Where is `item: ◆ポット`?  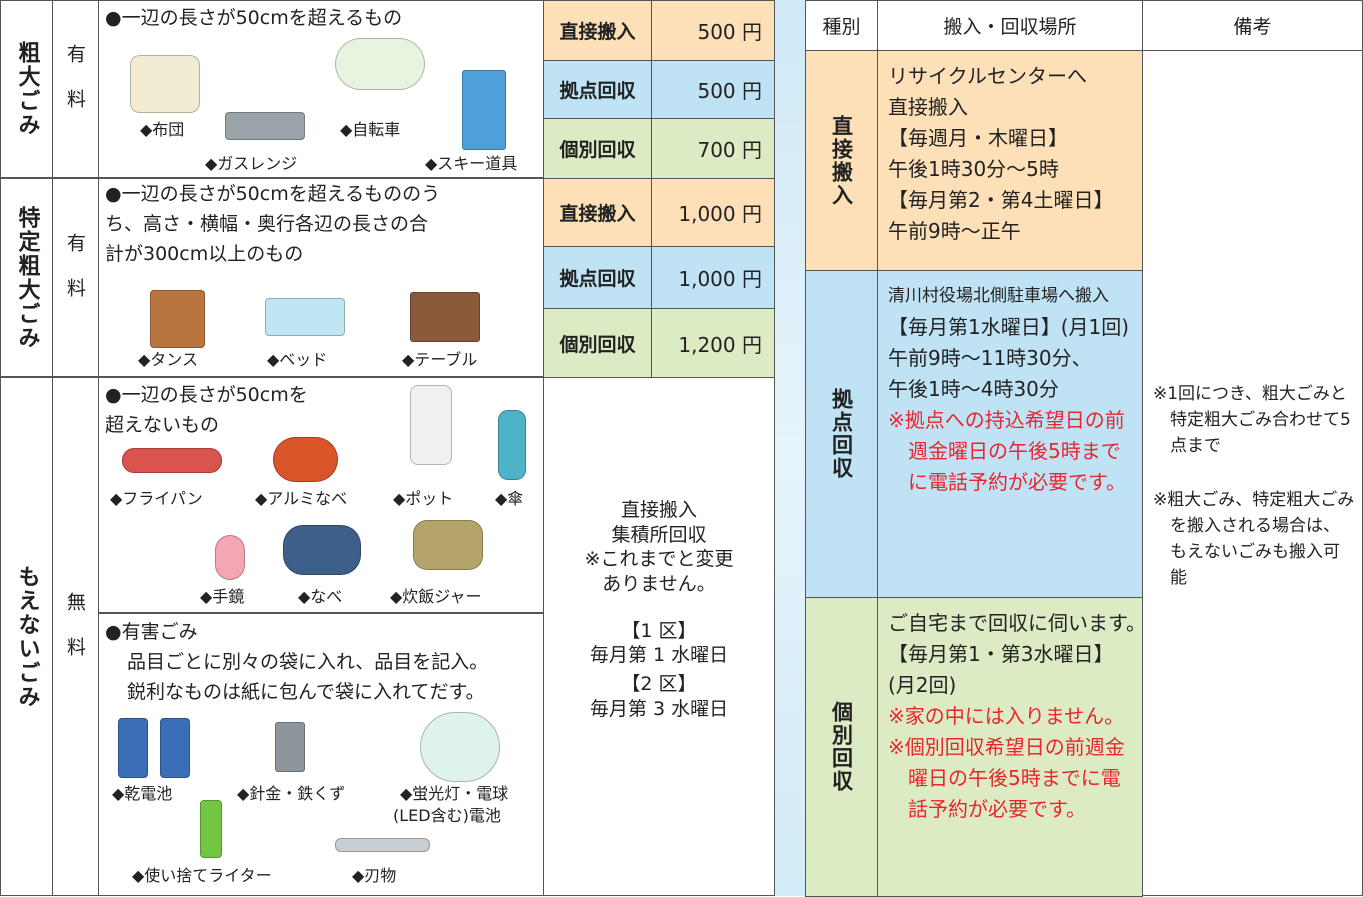
item: ◆ポット is located at coordinates (423, 498).